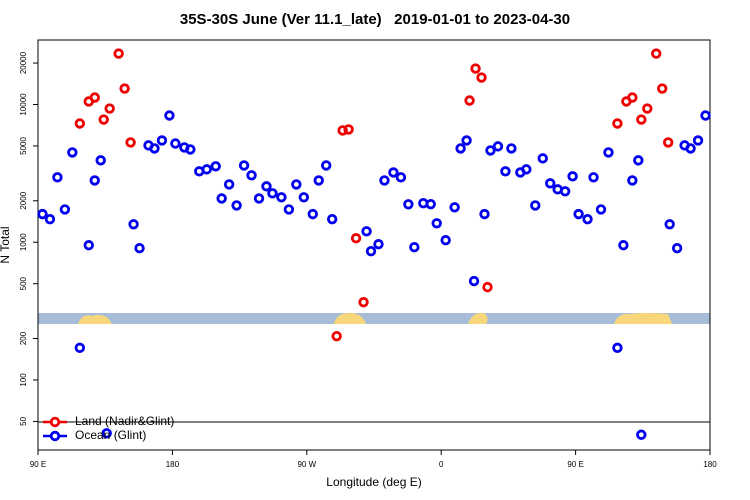 The width and height of the screenshot is (750, 500). Describe the element at coordinates (23, 420) in the screenshot. I see `y-tick-label: 50` at that location.